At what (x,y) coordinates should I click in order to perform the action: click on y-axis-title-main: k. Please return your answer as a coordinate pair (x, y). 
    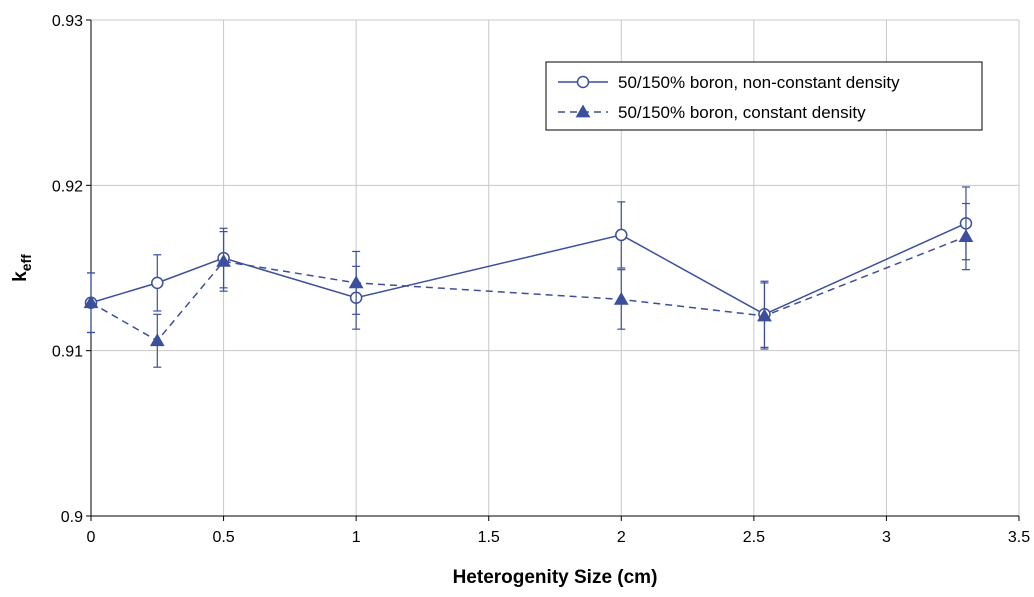
    Looking at the image, I should click on (20, 276).